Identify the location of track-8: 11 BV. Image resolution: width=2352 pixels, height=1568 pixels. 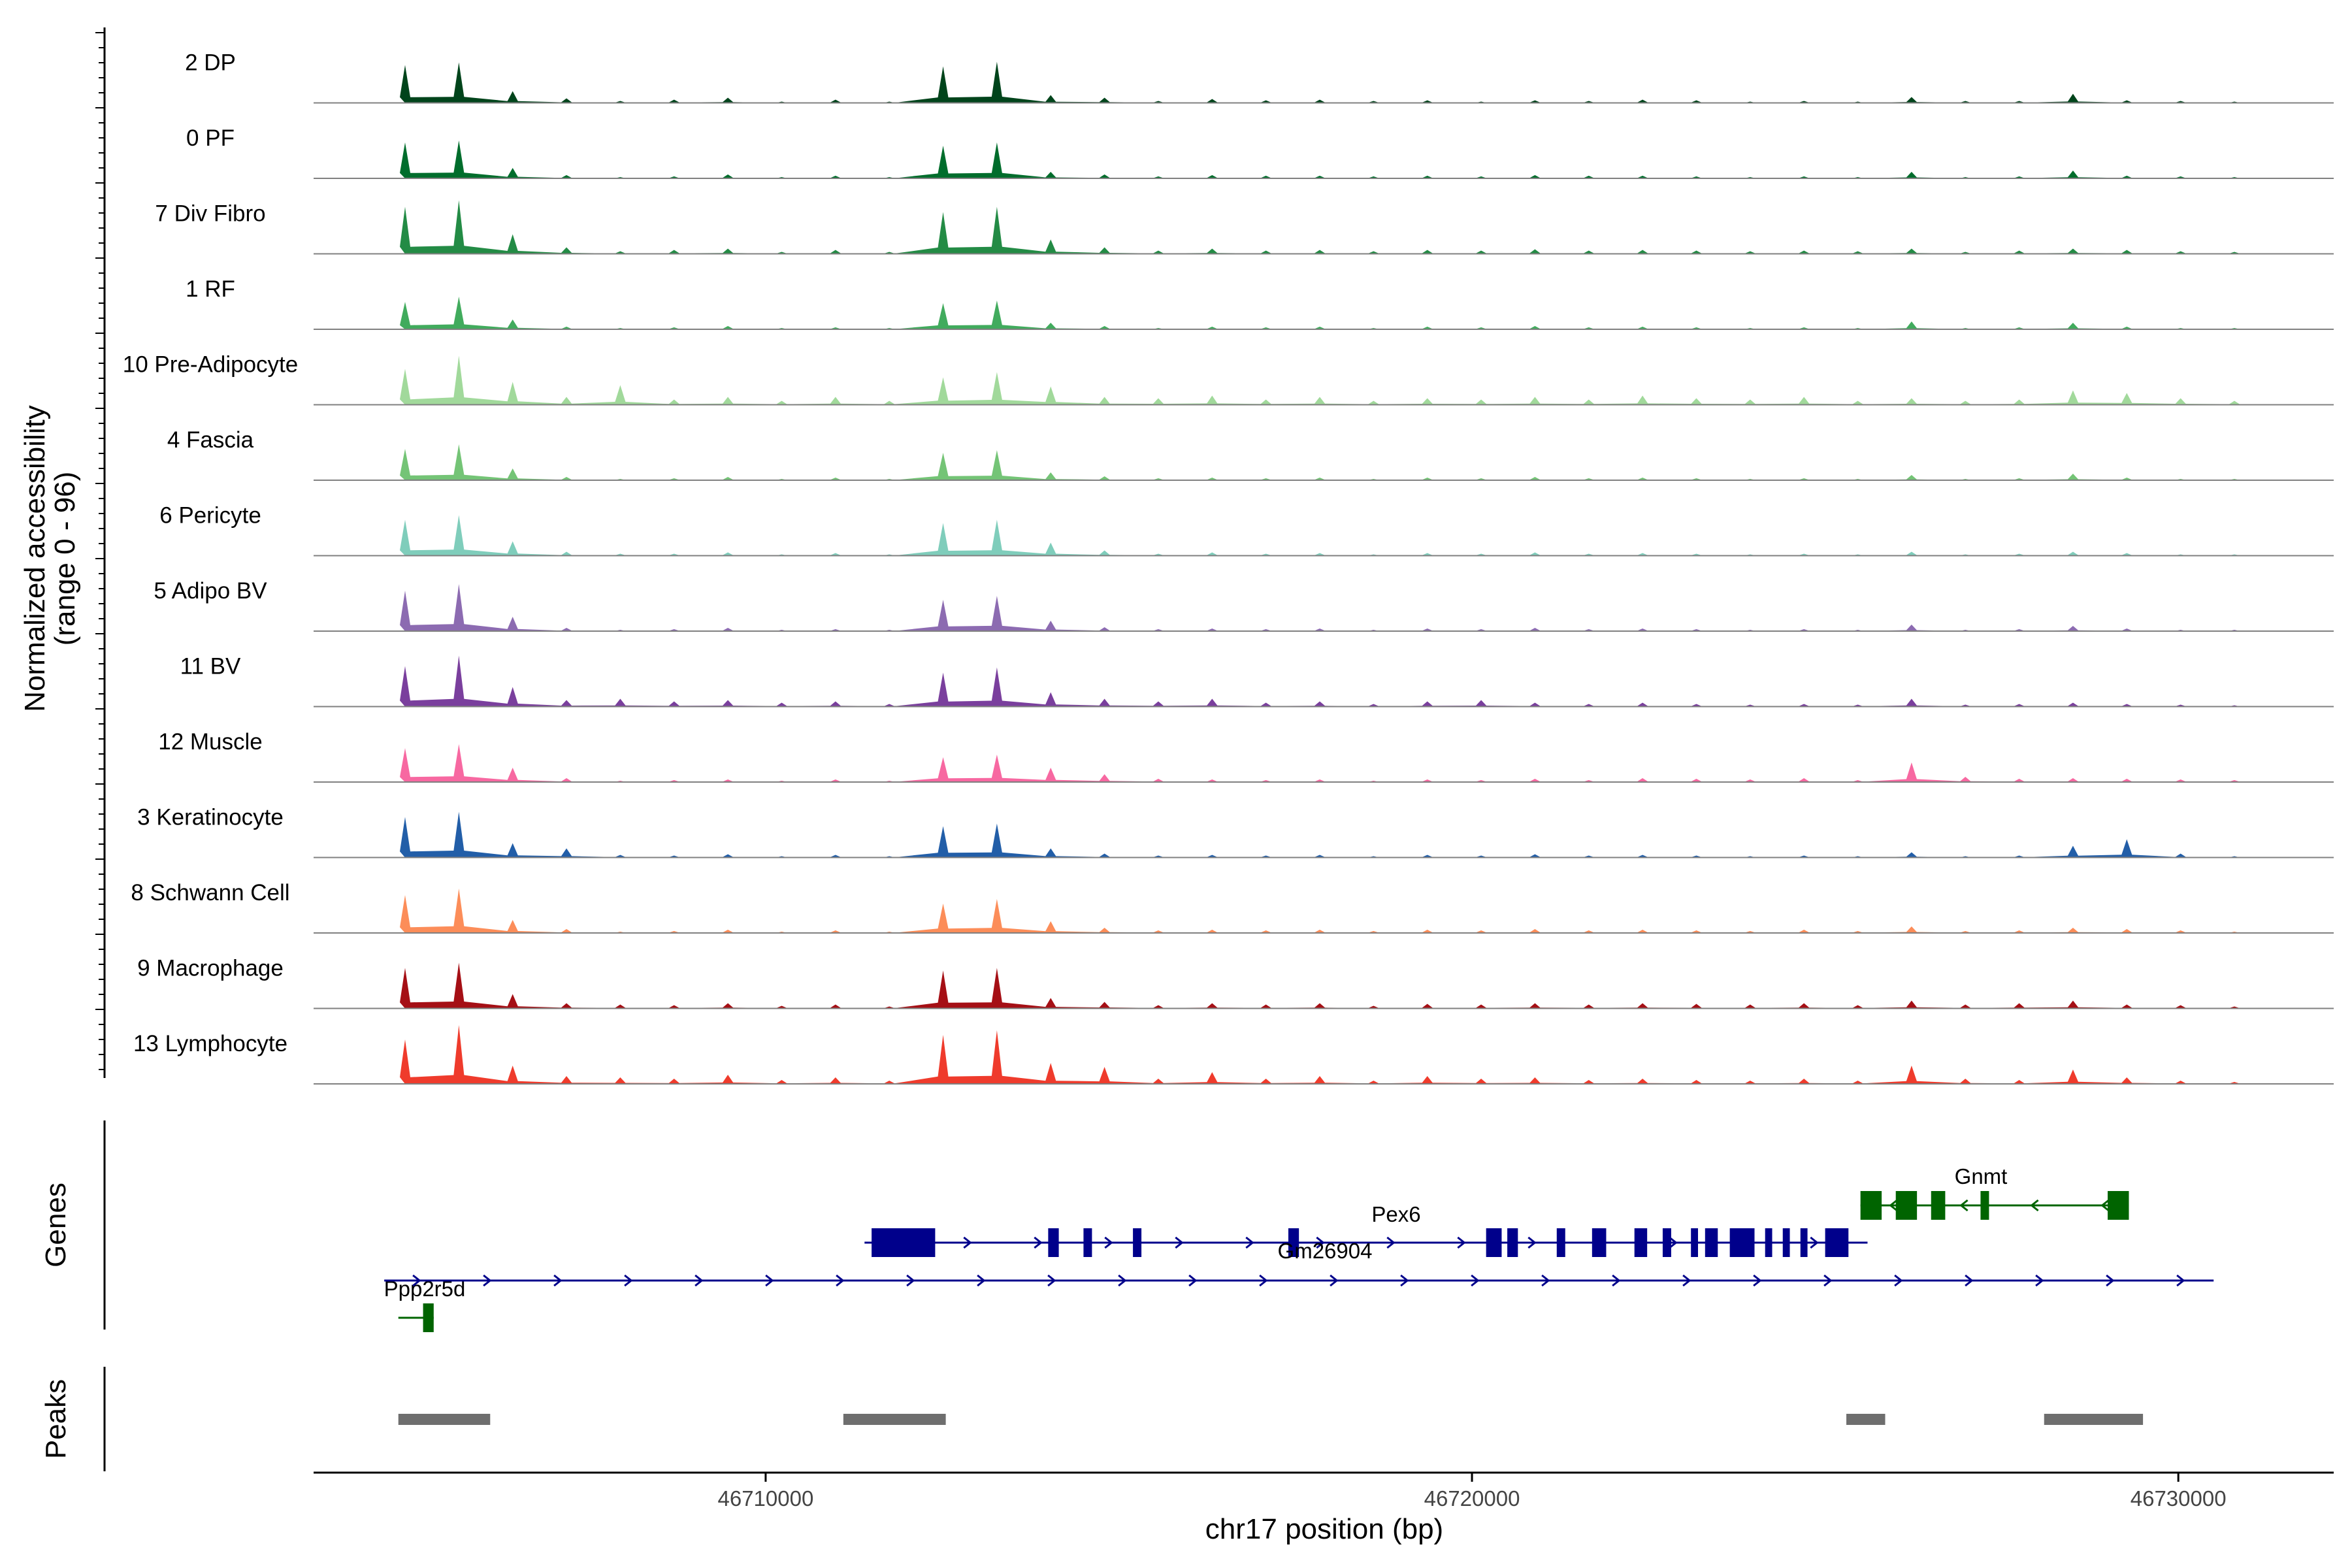
(1257, 681).